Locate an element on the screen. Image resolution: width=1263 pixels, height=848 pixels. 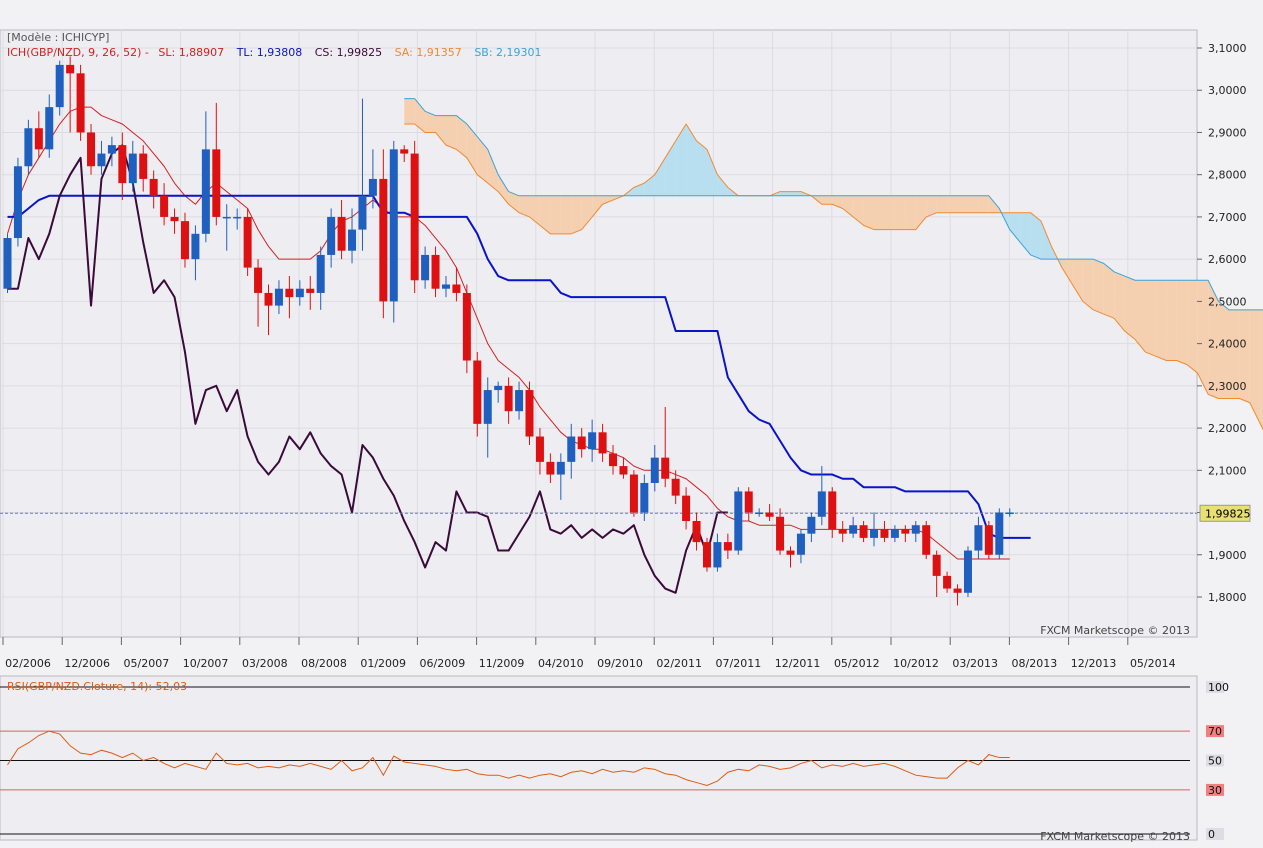
date-tick-label: 05/2012 is located at coordinates (857, 663).